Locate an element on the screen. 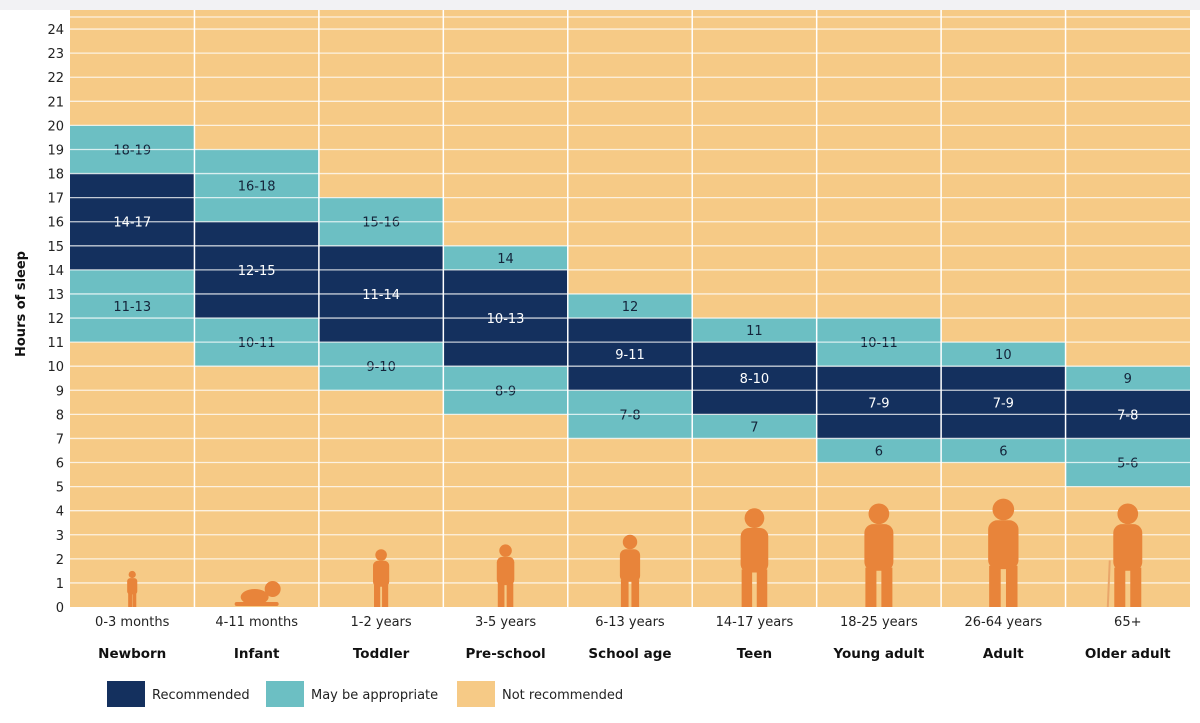 The height and width of the screenshot is (723, 1200). band-label: 11 is located at coordinates (754, 331).